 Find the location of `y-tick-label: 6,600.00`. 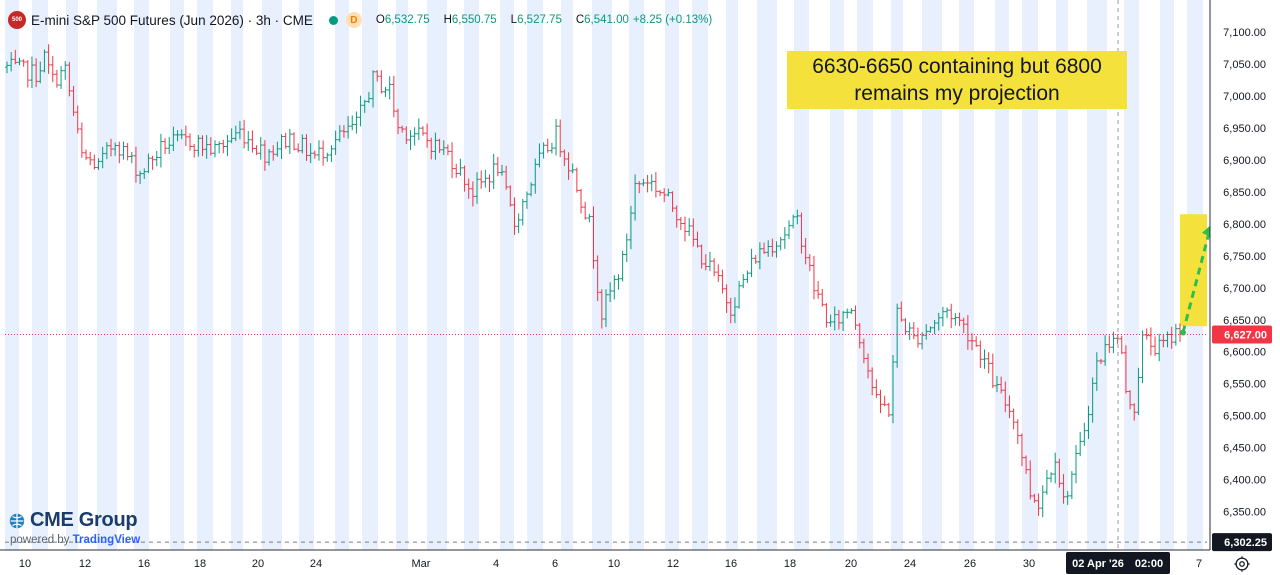

y-tick-label: 6,600.00 is located at coordinates (1244, 353).